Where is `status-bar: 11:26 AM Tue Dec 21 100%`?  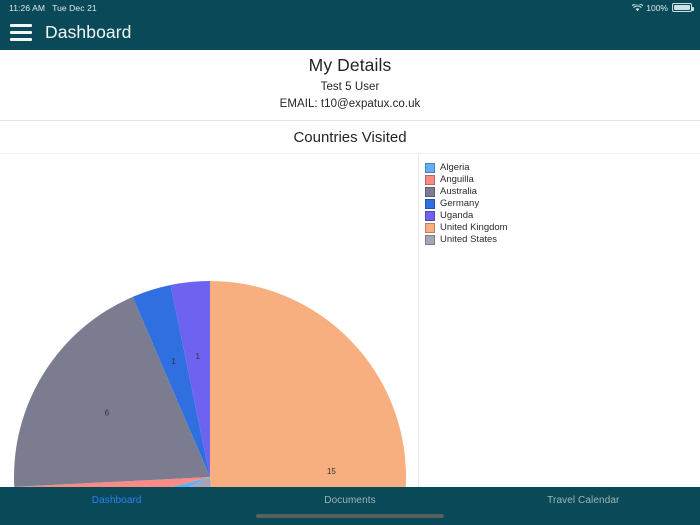 status-bar: 11:26 AM Tue Dec 21 100% is located at coordinates (350, 7).